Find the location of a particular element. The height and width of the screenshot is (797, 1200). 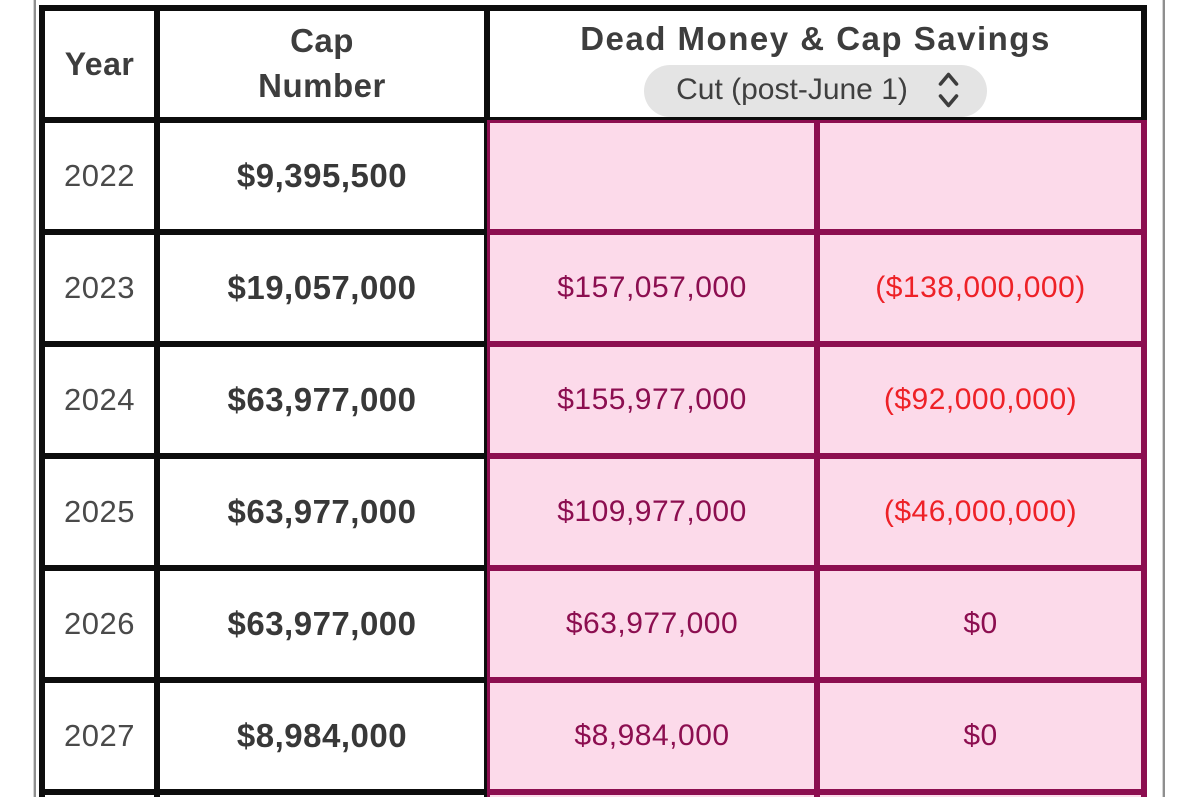

year-cell is located at coordinates (98, 794).